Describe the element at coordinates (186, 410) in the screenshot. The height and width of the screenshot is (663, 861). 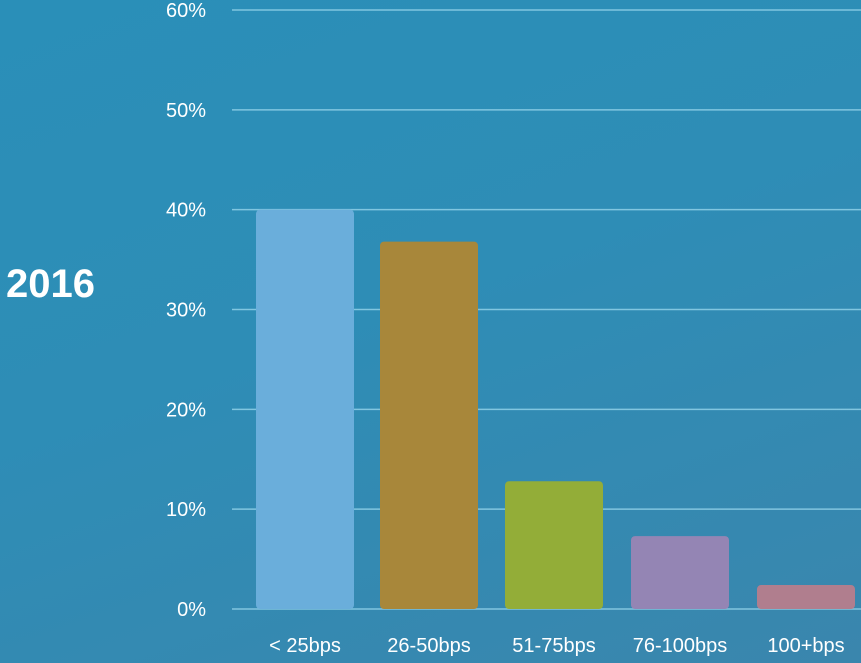
I see `y-tick-label: 20%` at that location.